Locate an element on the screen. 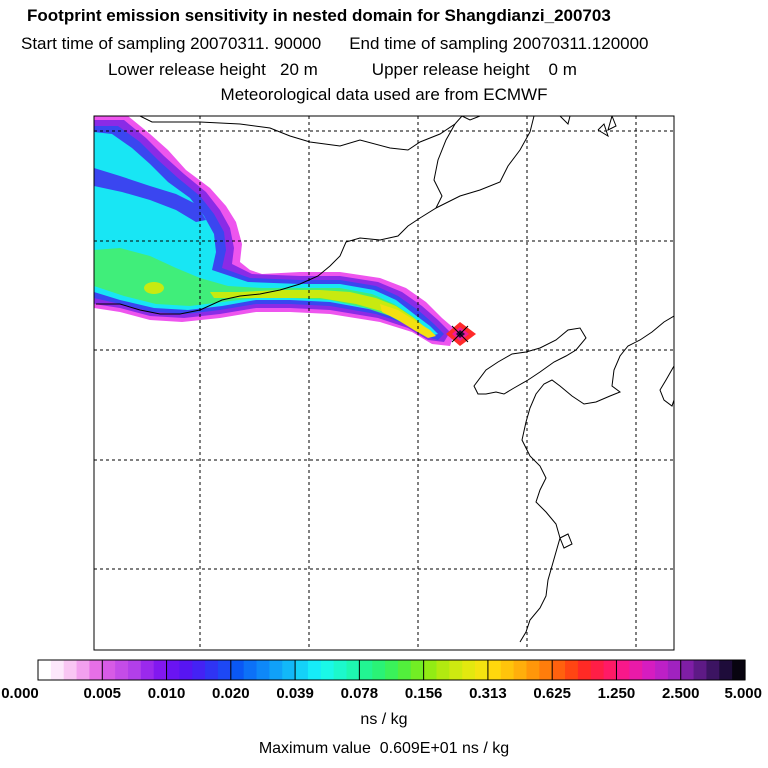 The image size is (768, 768). colorbar-outline is located at coordinates (391, 670).